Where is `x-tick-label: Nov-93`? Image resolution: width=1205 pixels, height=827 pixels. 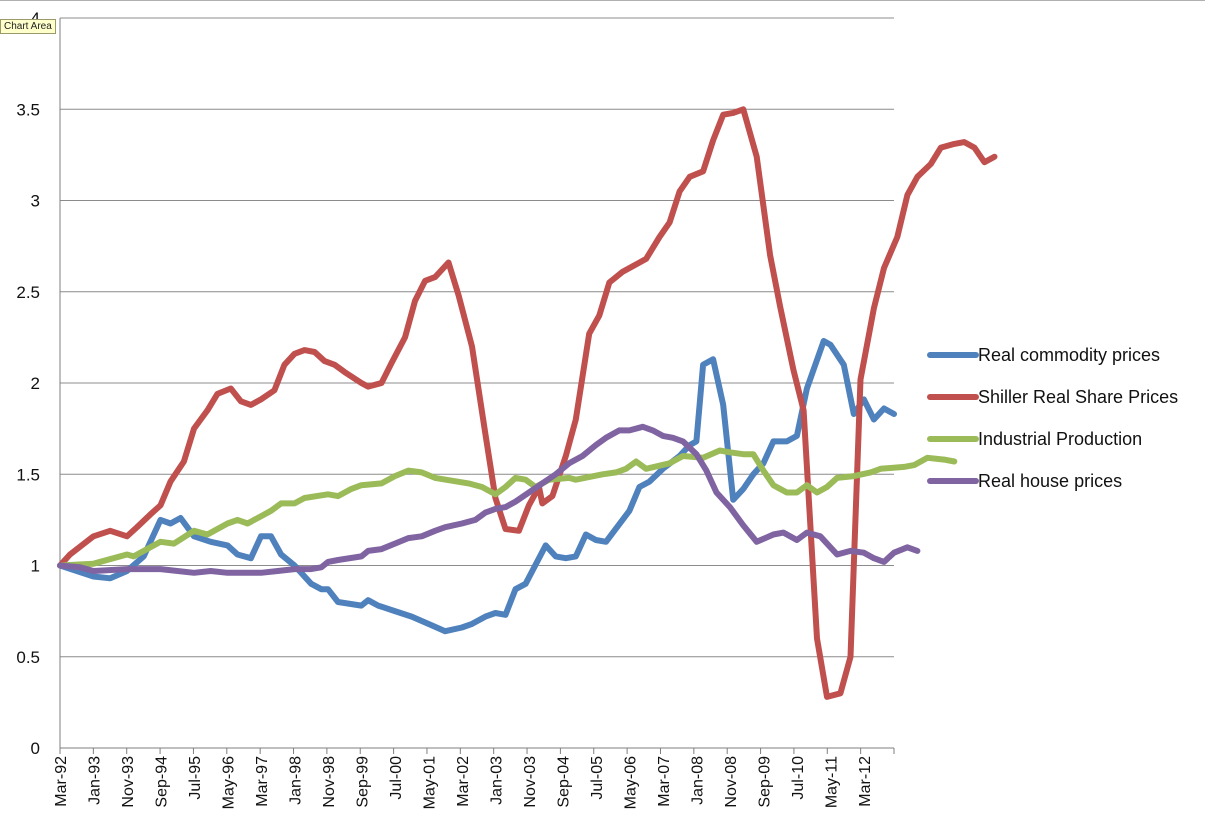
x-tick-label: Nov-93 is located at coordinates (128, 782).